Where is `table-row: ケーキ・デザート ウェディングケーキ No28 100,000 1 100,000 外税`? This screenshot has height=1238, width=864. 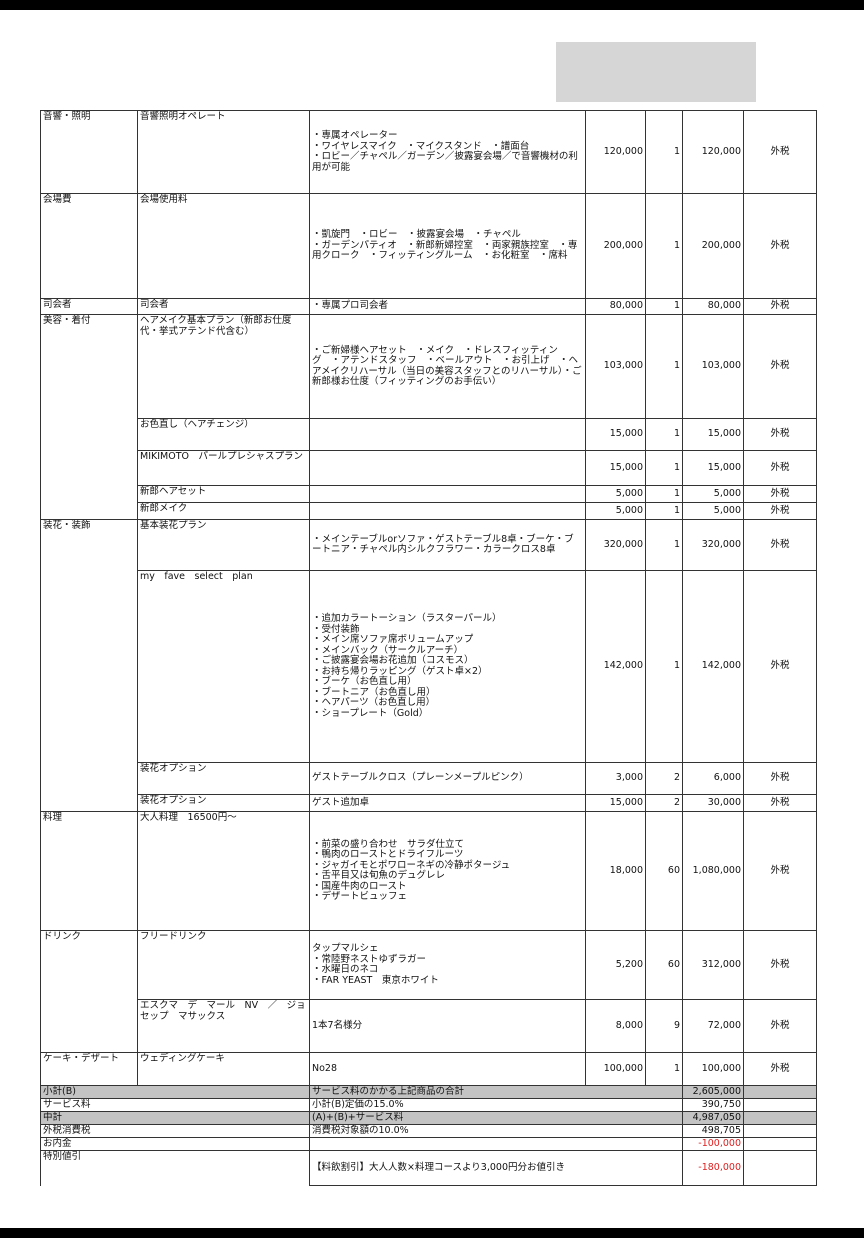
table-row: ケーキ・デザート ウェディングケーキ No28 100,000 1 100,000 外税 is located at coordinates (428, 1069).